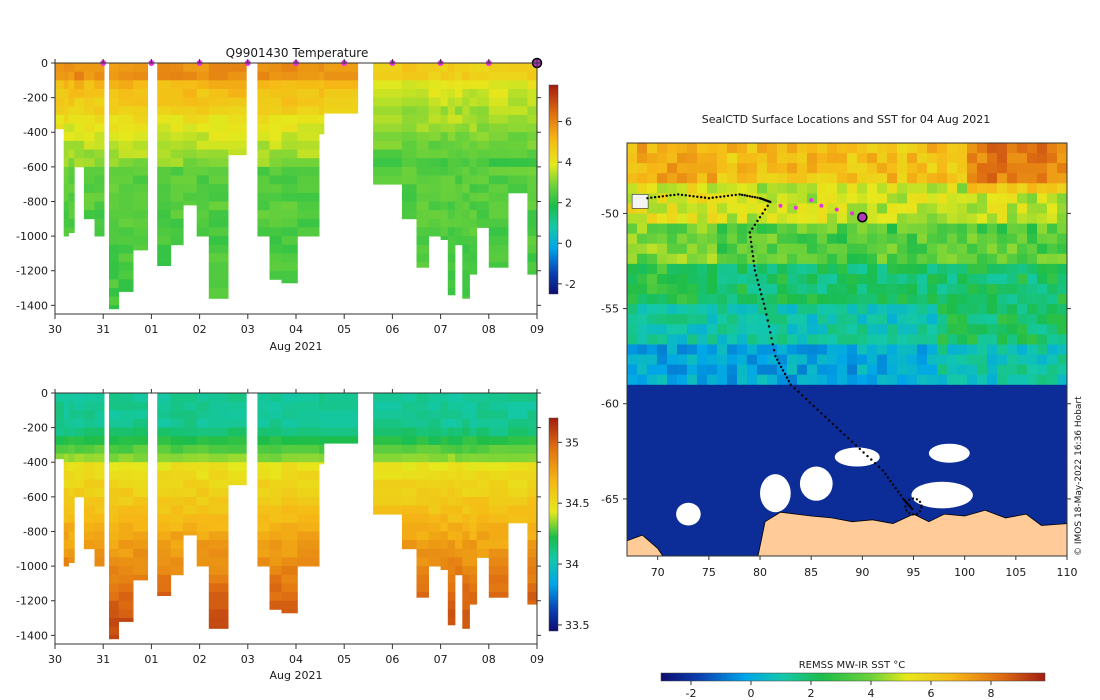 This screenshot has height=700, width=1100. What do you see at coordinates (836, 427) in the screenshot?
I see `track-point` at bounding box center [836, 427].